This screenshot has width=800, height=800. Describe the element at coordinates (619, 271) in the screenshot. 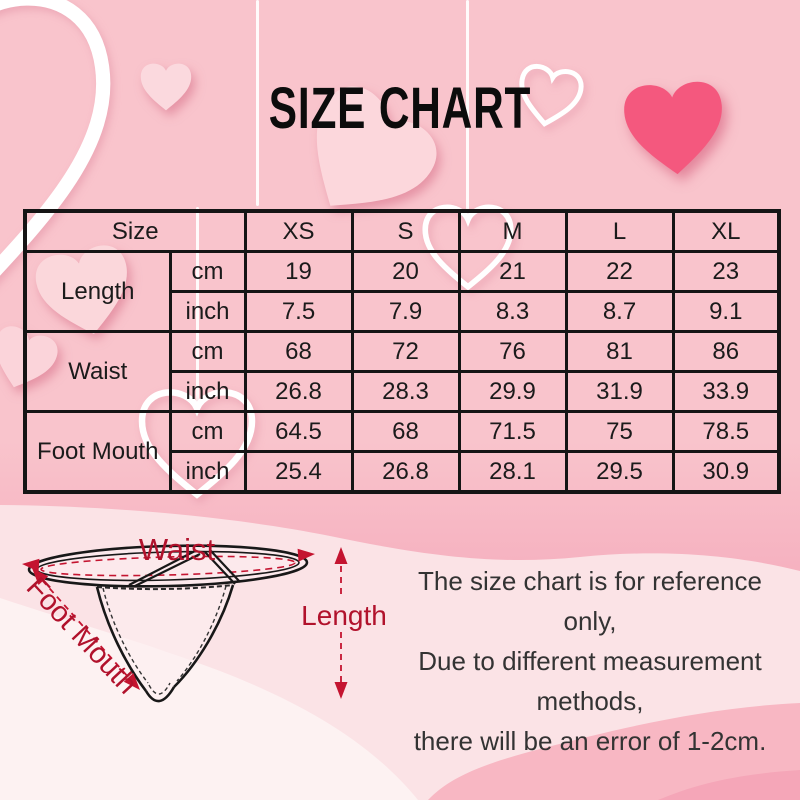

I see `table-value: 22` at that location.